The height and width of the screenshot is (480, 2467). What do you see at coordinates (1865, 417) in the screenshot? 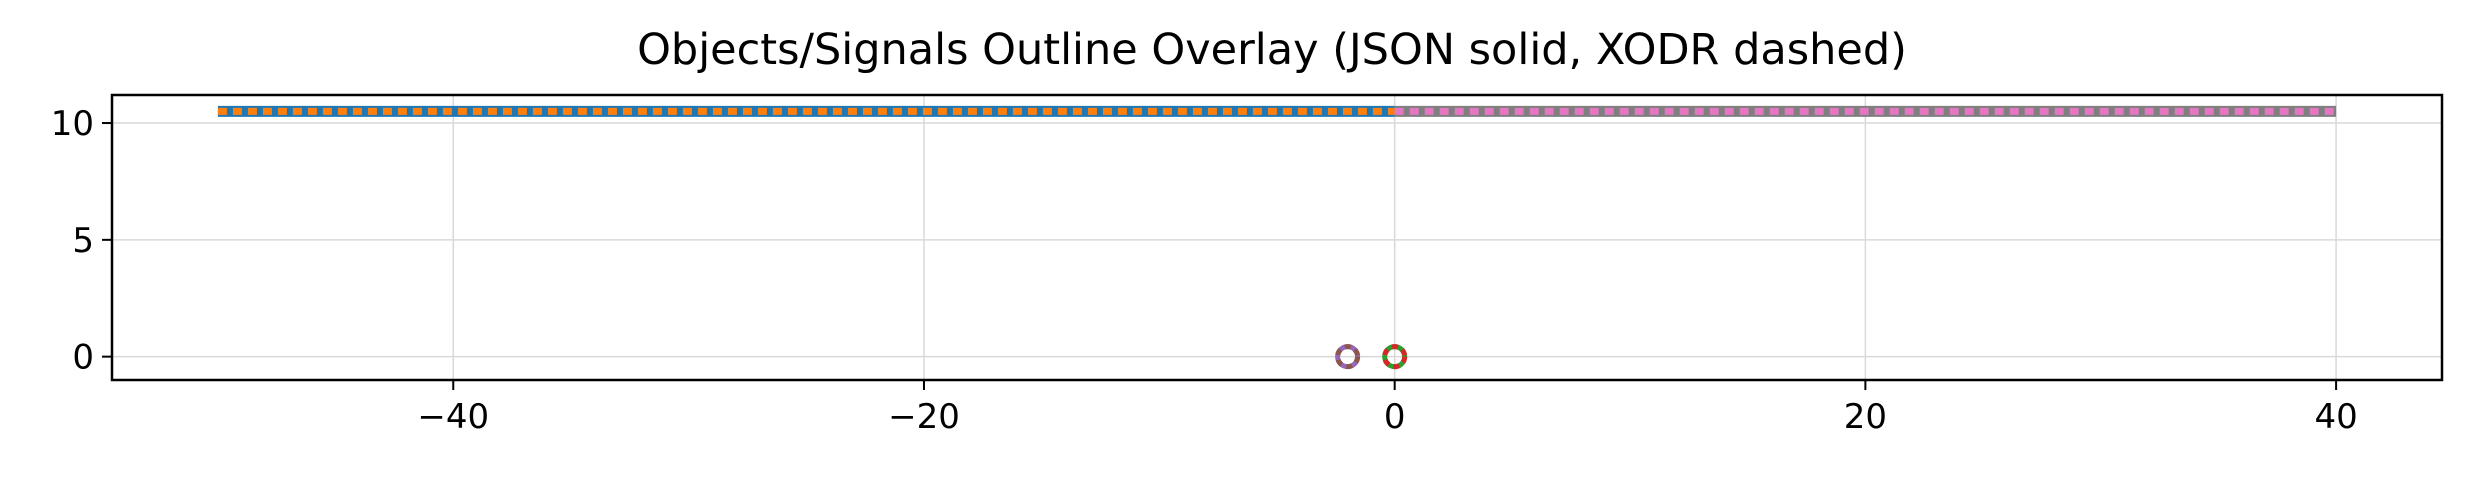
I see `x-tick-label: 20` at bounding box center [1865, 417].